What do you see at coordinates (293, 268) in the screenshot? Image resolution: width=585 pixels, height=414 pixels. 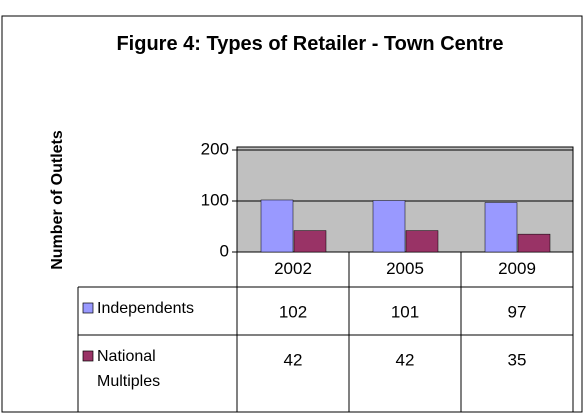 I see `x-tick-label: 2002` at bounding box center [293, 268].